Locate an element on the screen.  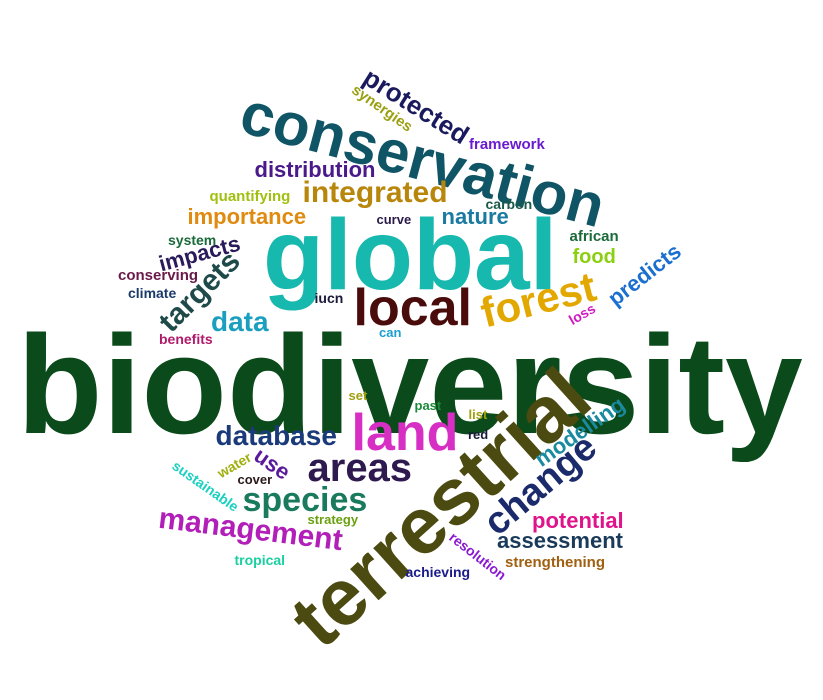
word-climate: climate is located at coordinates (152, 293).